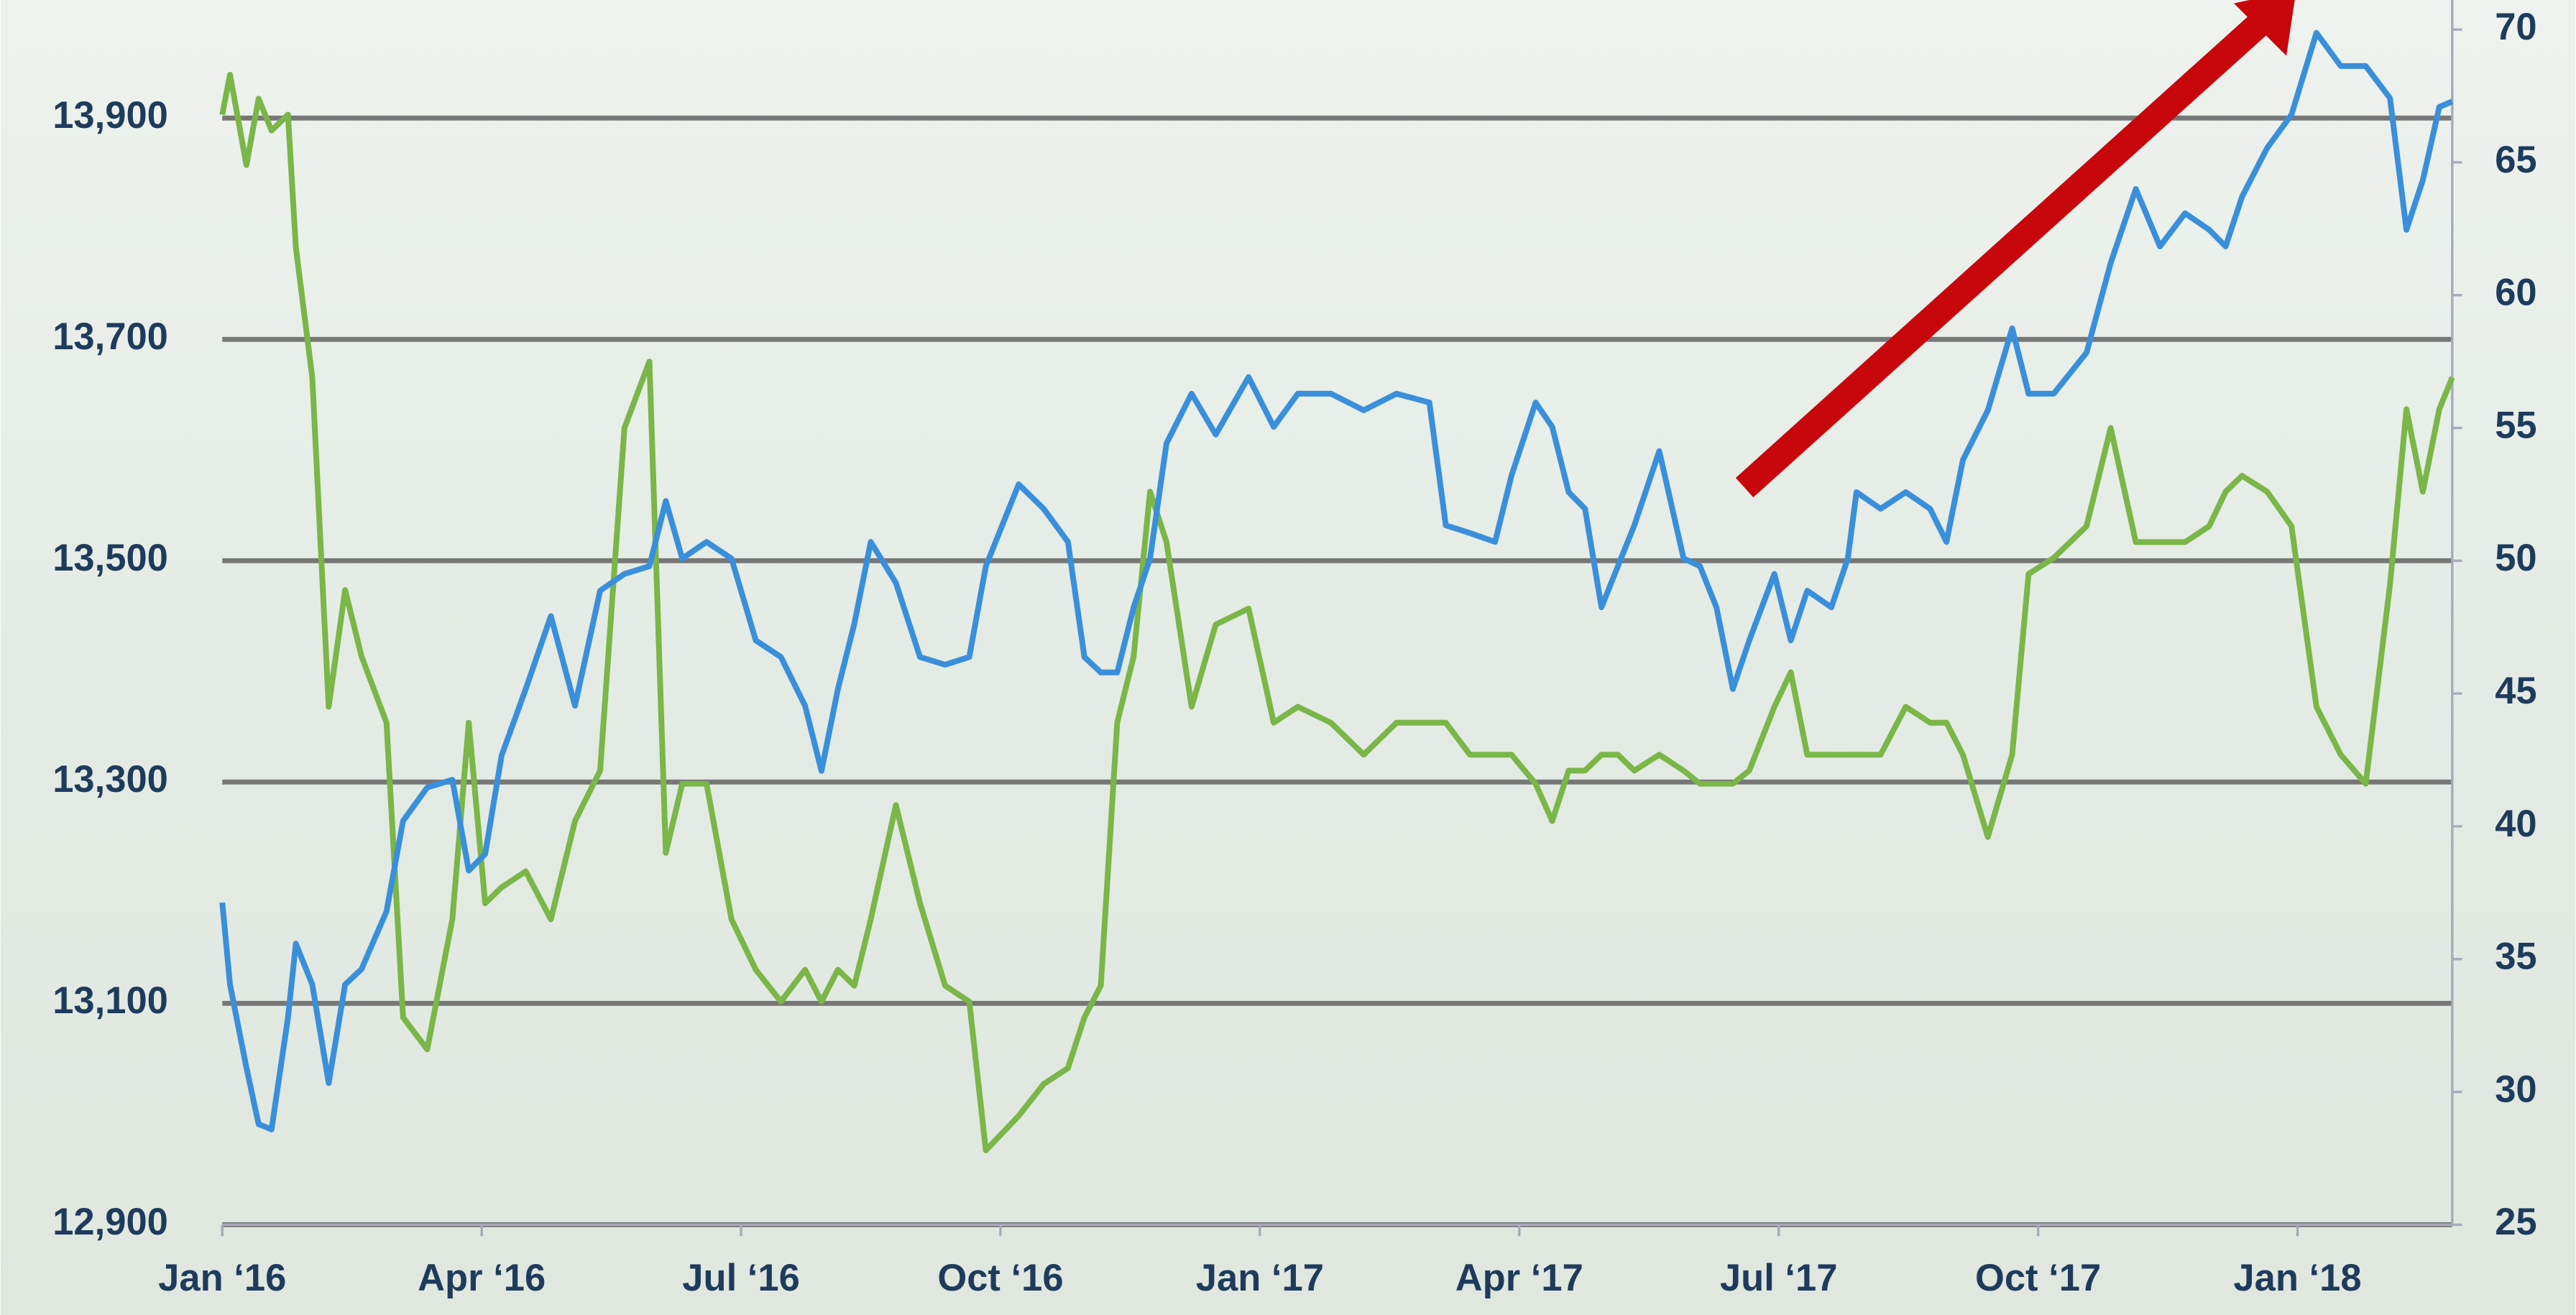 The height and width of the screenshot is (1315, 2576). Describe the element at coordinates (2515, 160) in the screenshot. I see `y2-tick-label: 65` at that location.